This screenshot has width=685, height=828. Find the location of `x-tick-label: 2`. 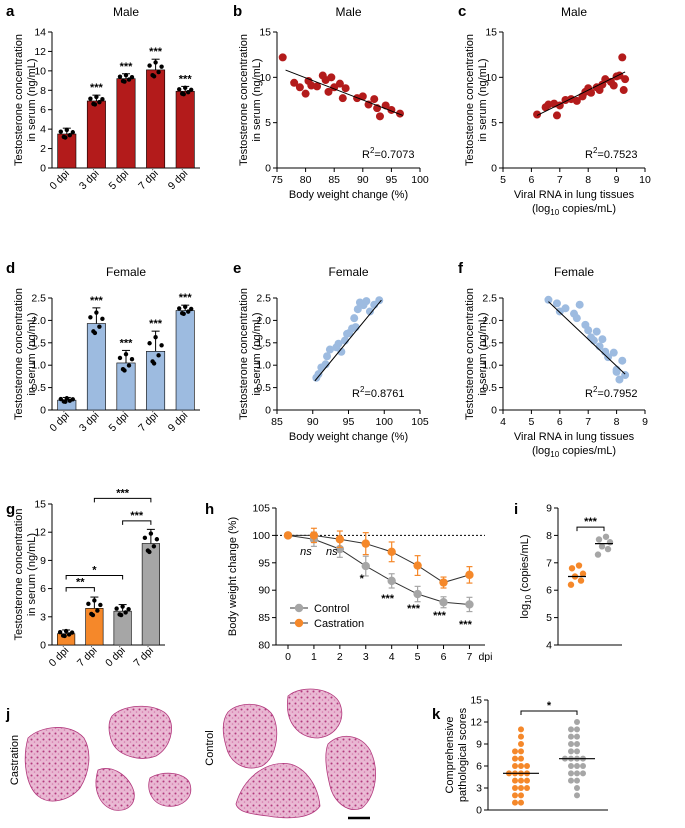

x-tick-label: 2 is located at coordinates (340, 657).